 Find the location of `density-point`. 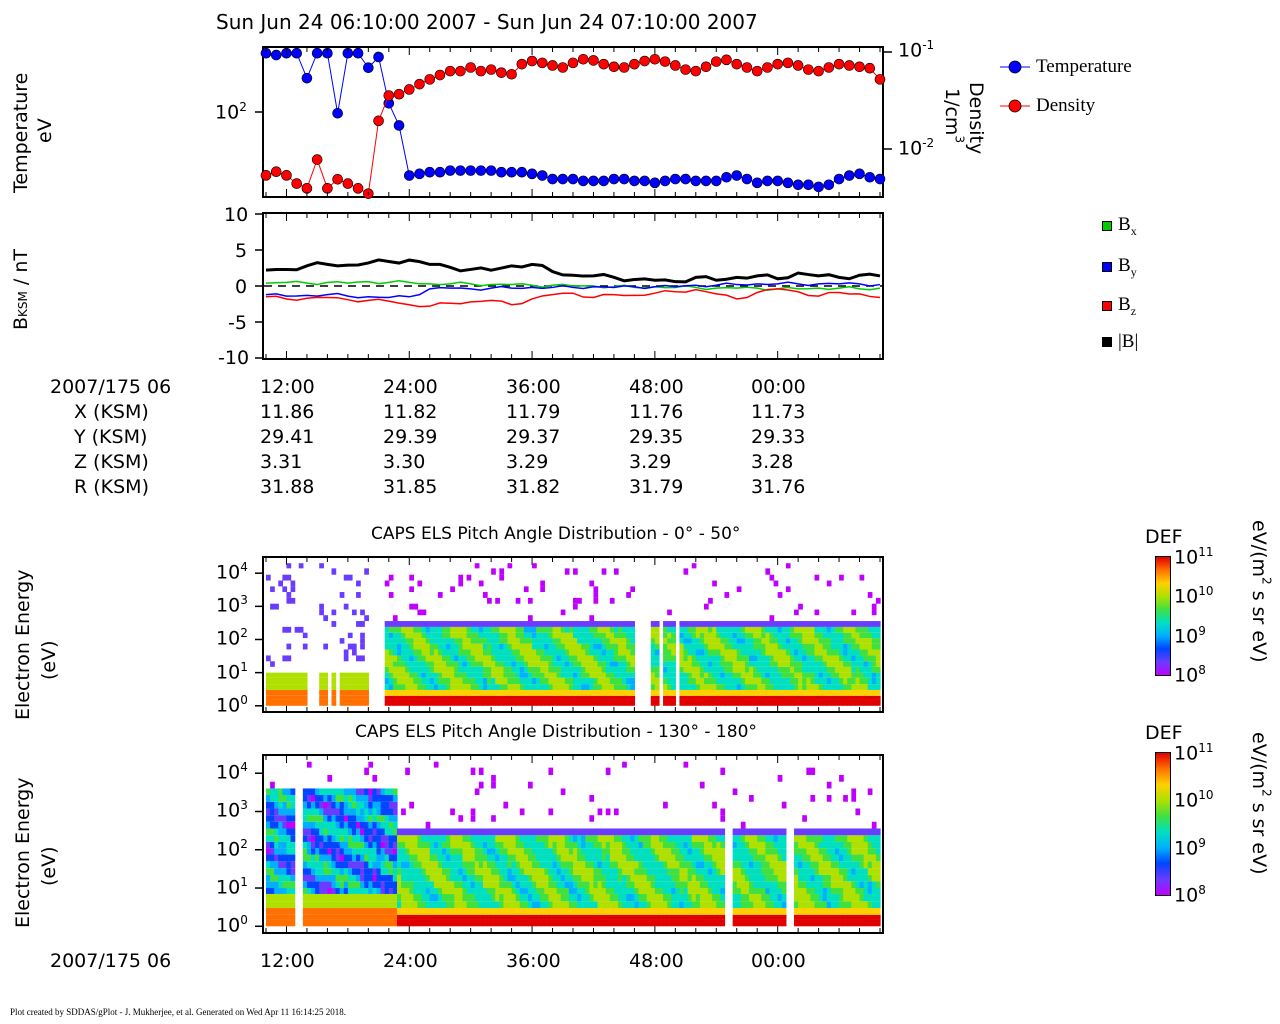

density-point is located at coordinates (297, 183).